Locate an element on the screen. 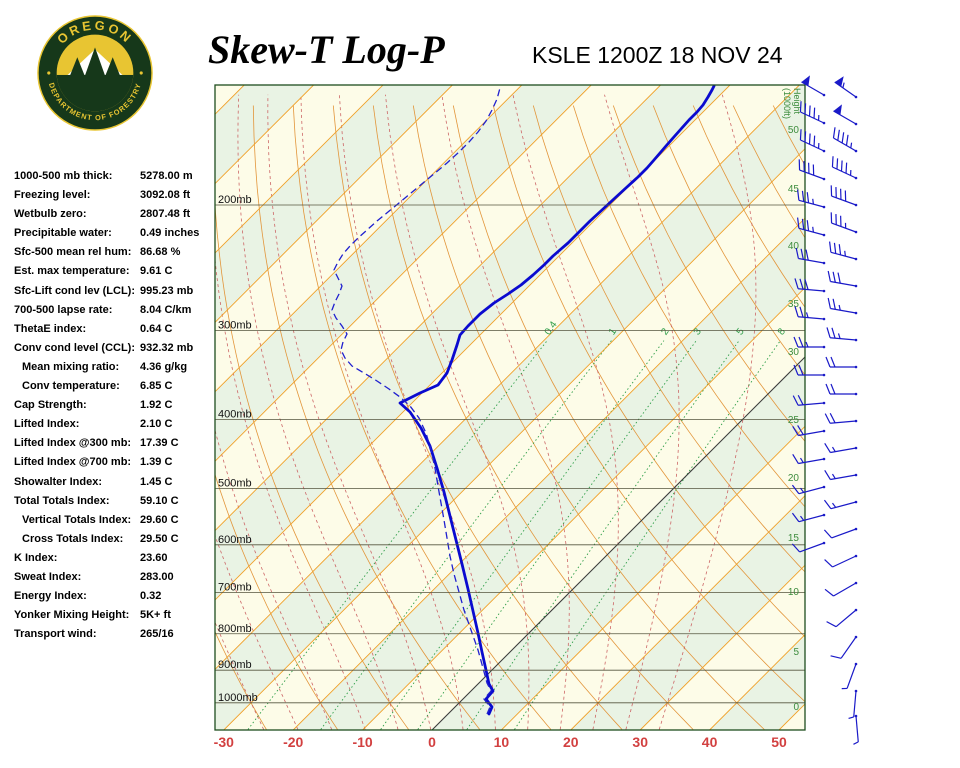 This screenshot has height=768, width=960. logo-dot-right is located at coordinates (141, 73).